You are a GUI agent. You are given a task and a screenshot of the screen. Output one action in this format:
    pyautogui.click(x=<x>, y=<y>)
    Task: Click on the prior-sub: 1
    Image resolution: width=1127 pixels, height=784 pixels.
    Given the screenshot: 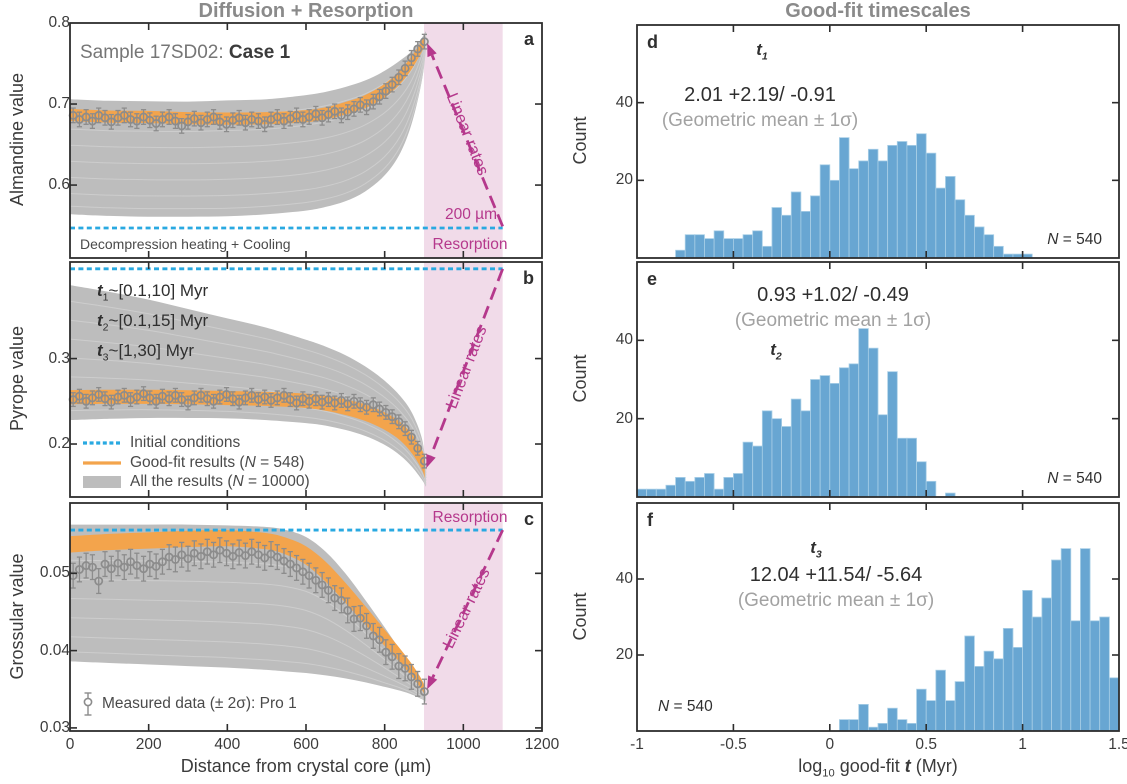 What is the action you would take?
    pyautogui.click(x=105, y=297)
    